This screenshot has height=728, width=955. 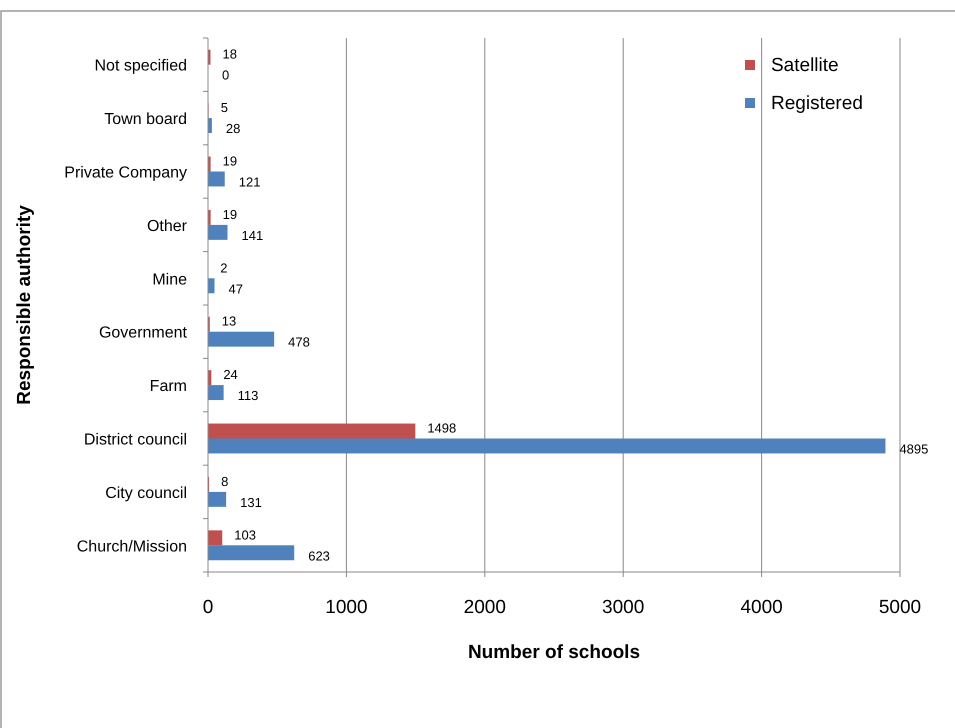 What do you see at coordinates (249, 182) in the screenshot?
I see `data-label: 121` at bounding box center [249, 182].